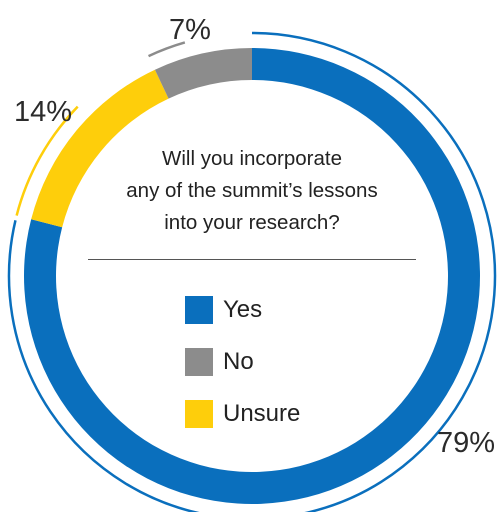  I want to click on guide-arc-no, so click(167, 49).